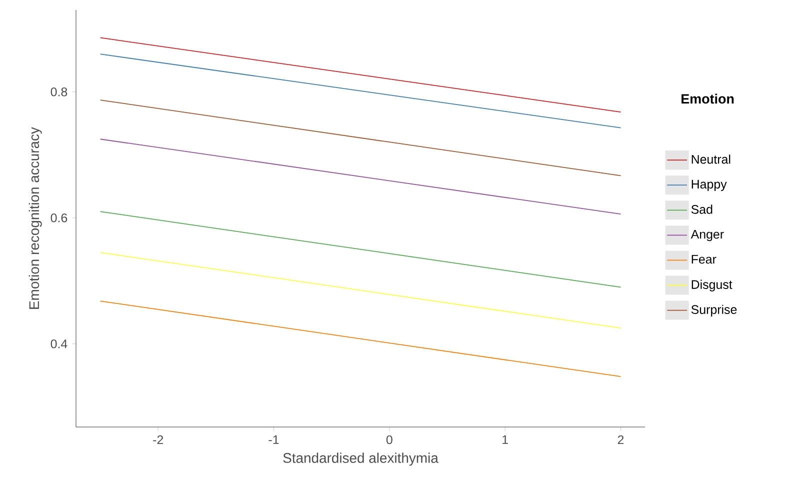 Image resolution: width=801 pixels, height=488 pixels. I want to click on x-tick-label: -1, so click(273, 439).